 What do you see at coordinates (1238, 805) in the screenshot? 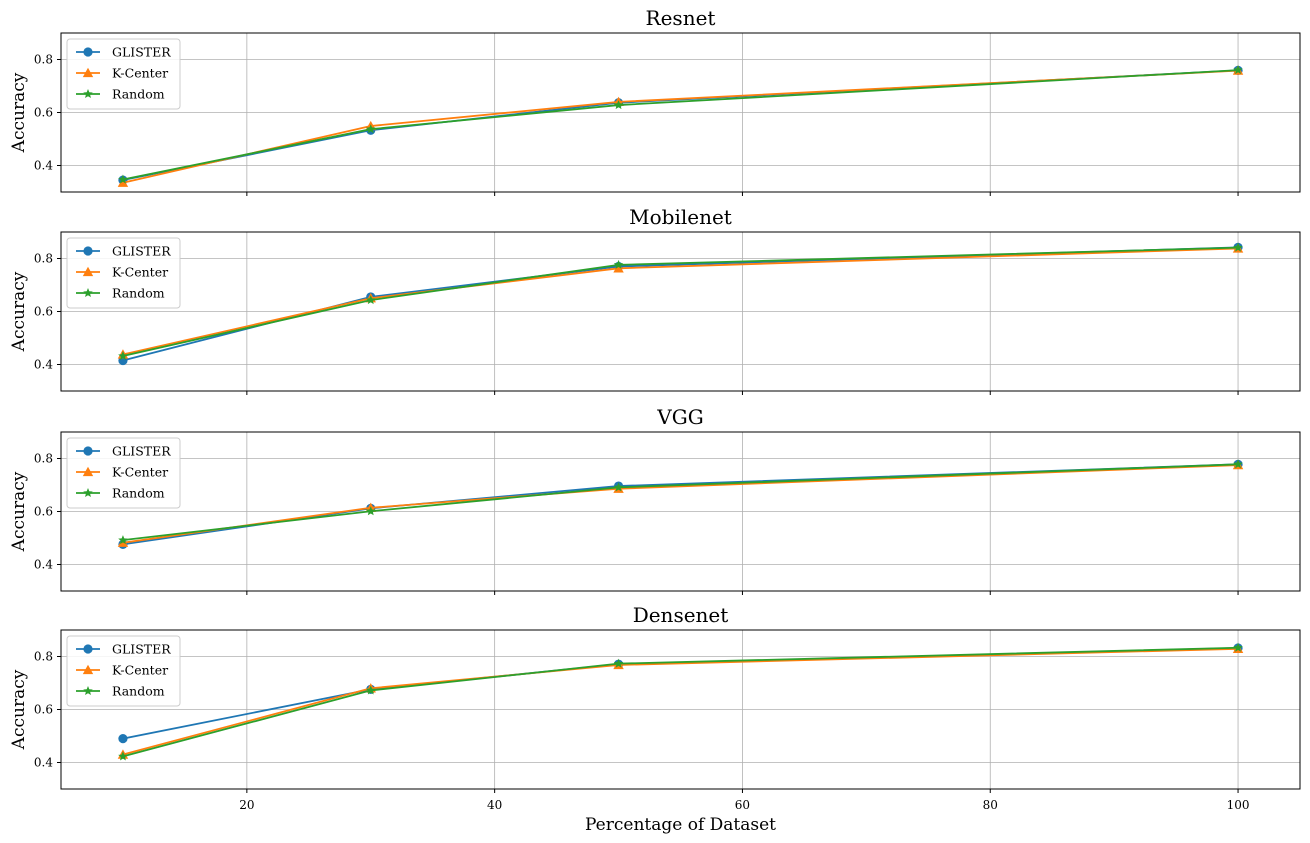
I see `x-tick-label: 100` at bounding box center [1238, 805].